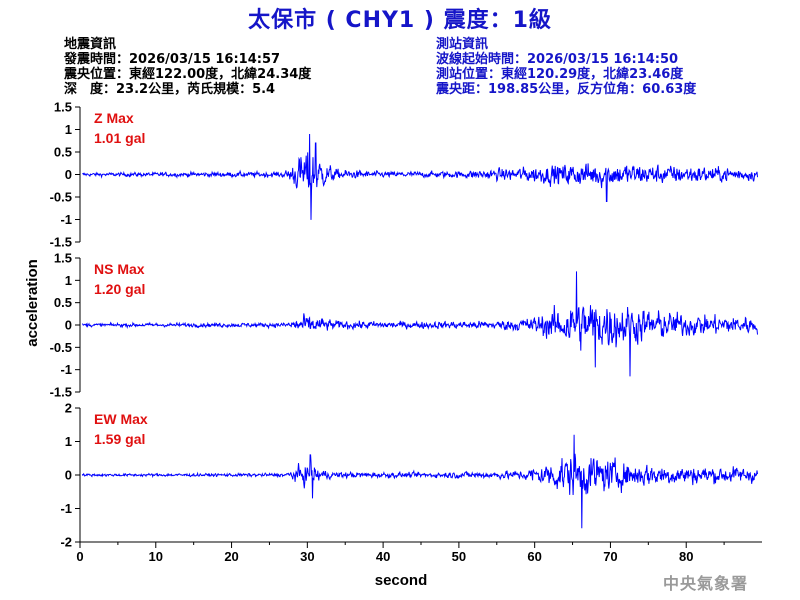  What do you see at coordinates (686, 556) in the screenshot?
I see `x-tick-label: 80` at bounding box center [686, 556].